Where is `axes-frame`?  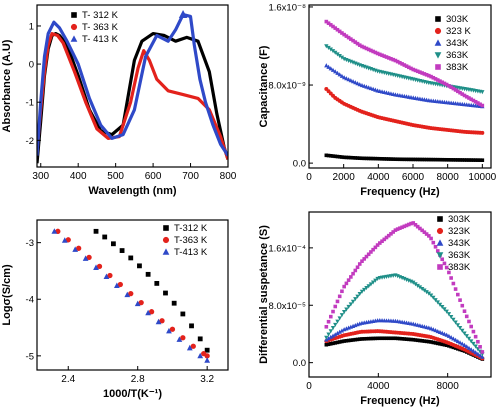 axes-frame is located at coordinates (400, 294).